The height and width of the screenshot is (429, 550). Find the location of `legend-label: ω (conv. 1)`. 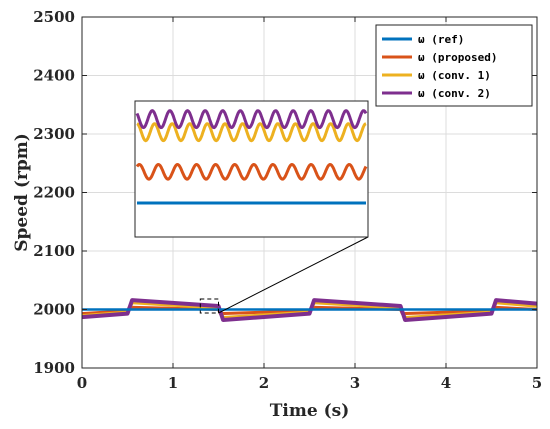

legend-label: ω (conv. 1) is located at coordinates (454, 75).